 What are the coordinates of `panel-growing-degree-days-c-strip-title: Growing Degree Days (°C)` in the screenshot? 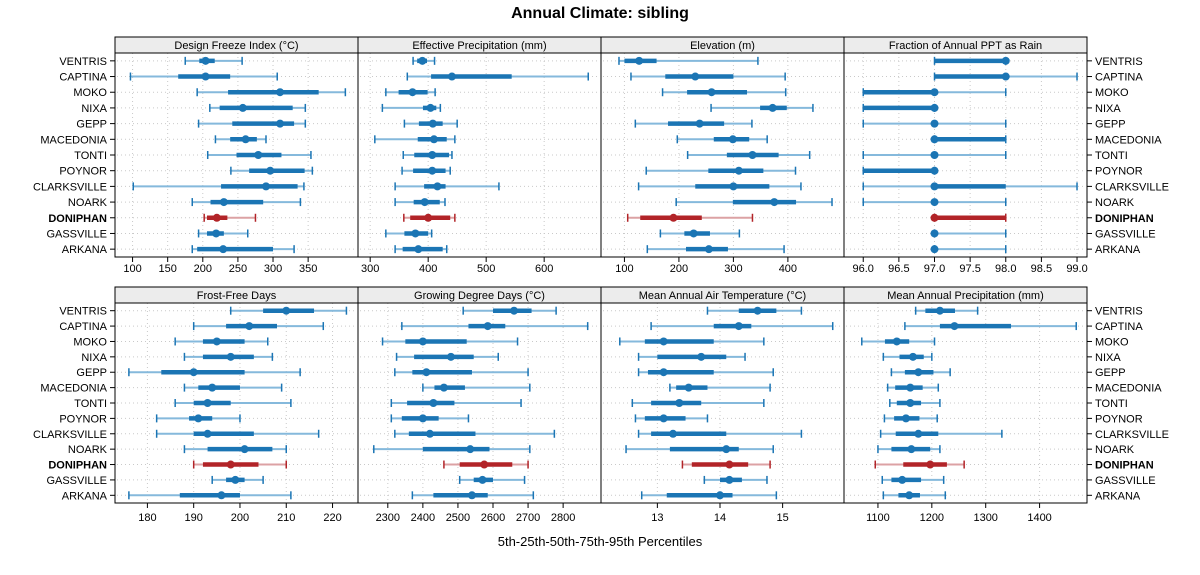 It's located at (479, 296).